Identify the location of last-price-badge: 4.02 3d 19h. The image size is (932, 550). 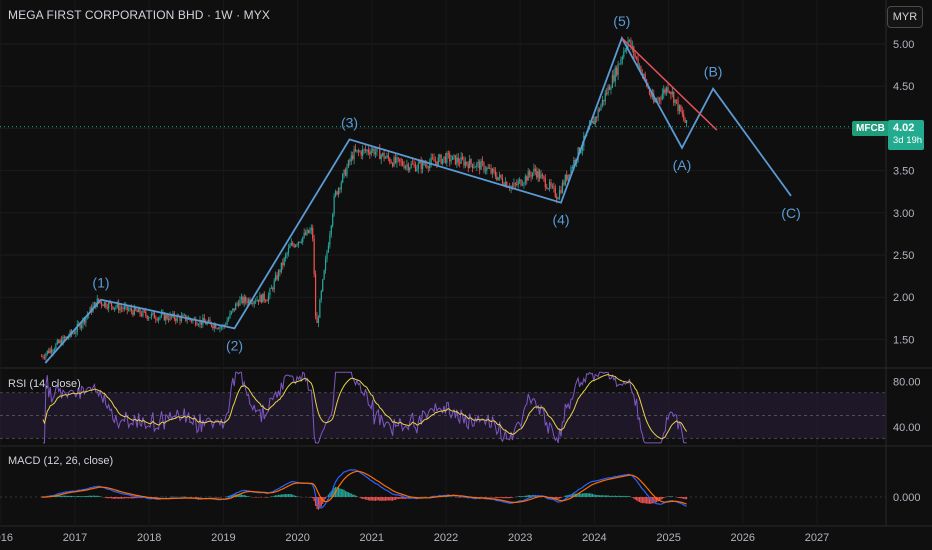
(906, 135).